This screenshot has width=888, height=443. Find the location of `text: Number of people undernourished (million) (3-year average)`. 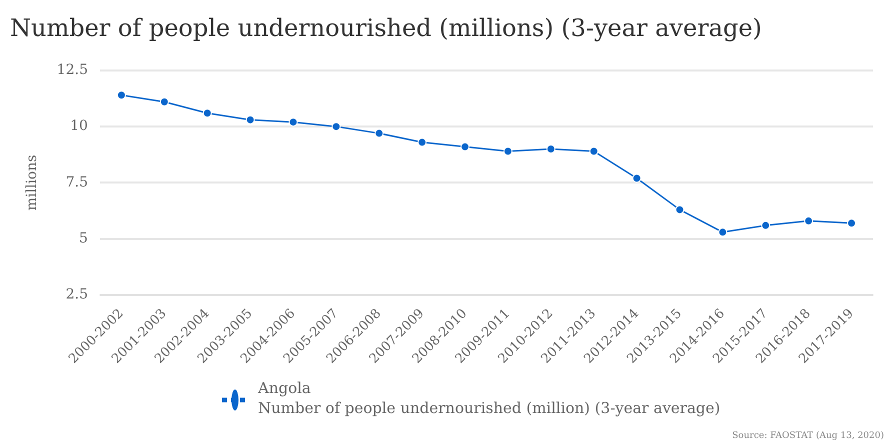

text: Number of people undernourished (million) (3-year average) is located at coordinates (489, 408).